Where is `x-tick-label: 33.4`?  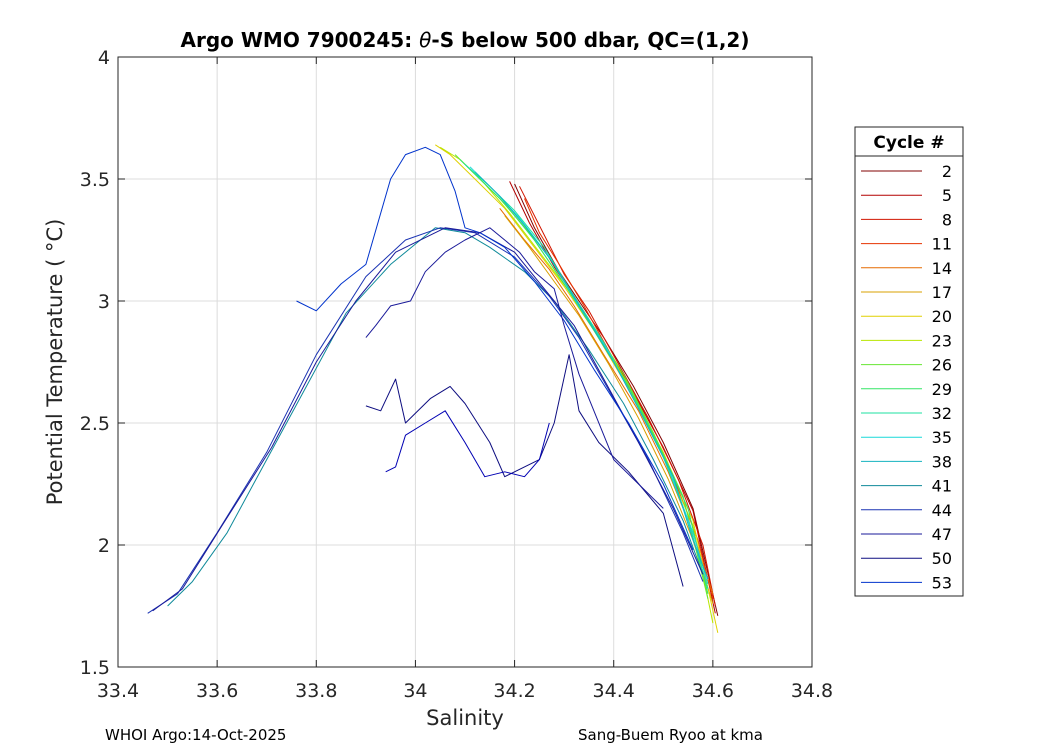 x-tick-label: 33.4 is located at coordinates (118, 691).